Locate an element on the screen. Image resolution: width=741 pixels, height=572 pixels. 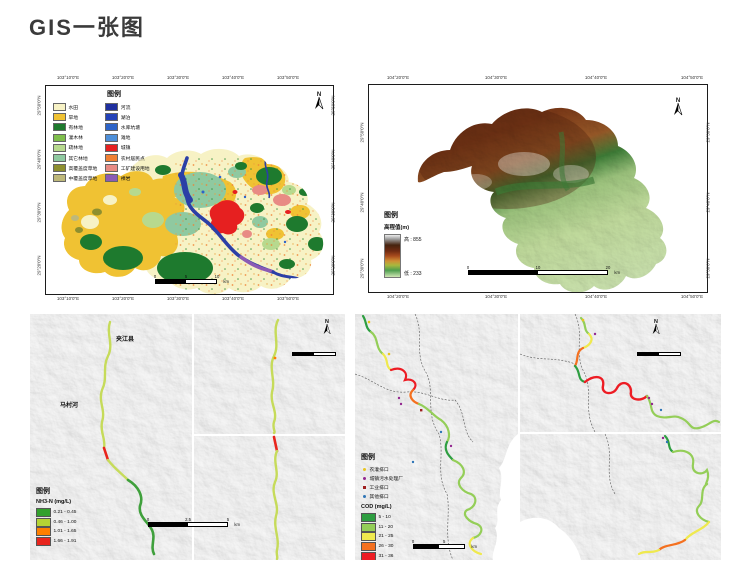
ramp-title: 高程值(m) is located at coordinates (397, 228).